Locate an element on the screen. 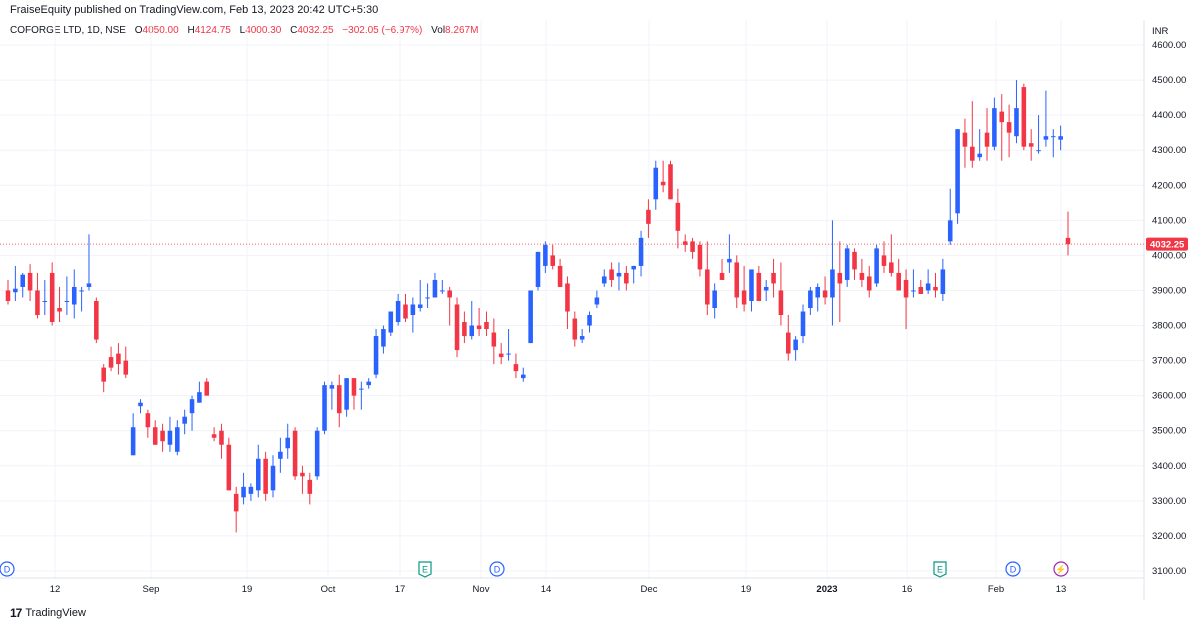 Image resolution: width=1200 pixels, height=625 pixels. footer-brand: 17 TradingView is located at coordinates (48, 613).